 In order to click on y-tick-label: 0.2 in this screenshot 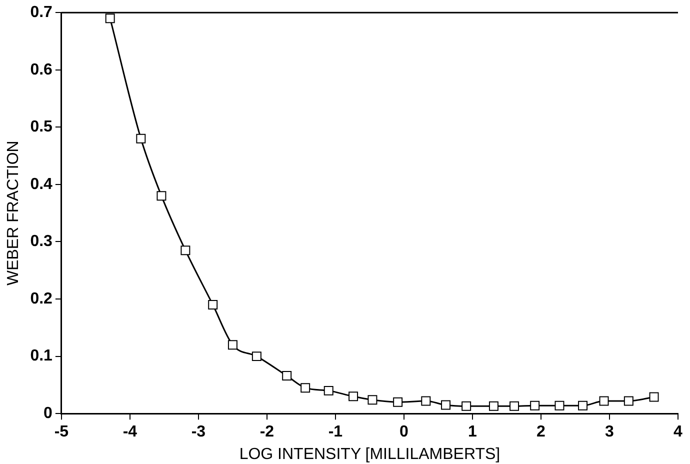, I will do `click(41, 299)`.